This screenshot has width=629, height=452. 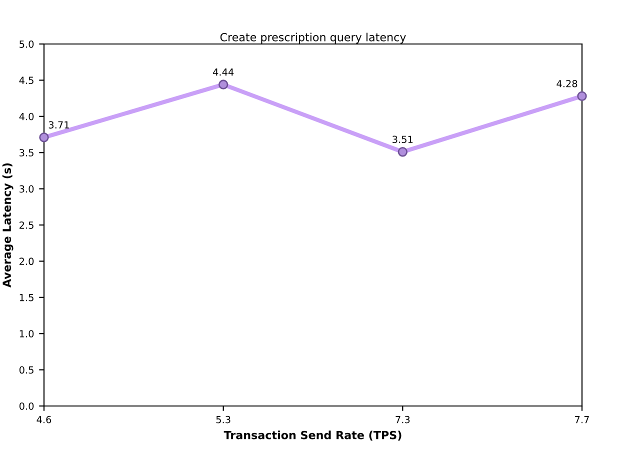 I want to click on y-tick-label: 3.5, so click(x=27, y=152).